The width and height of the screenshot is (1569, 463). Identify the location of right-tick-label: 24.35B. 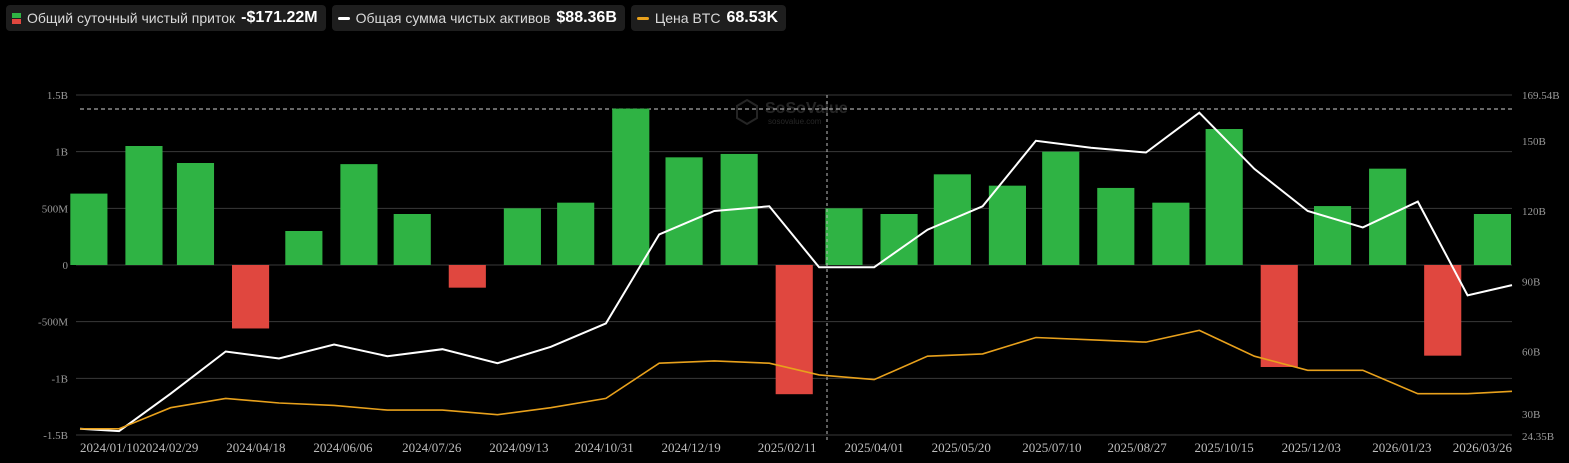
(1538, 437).